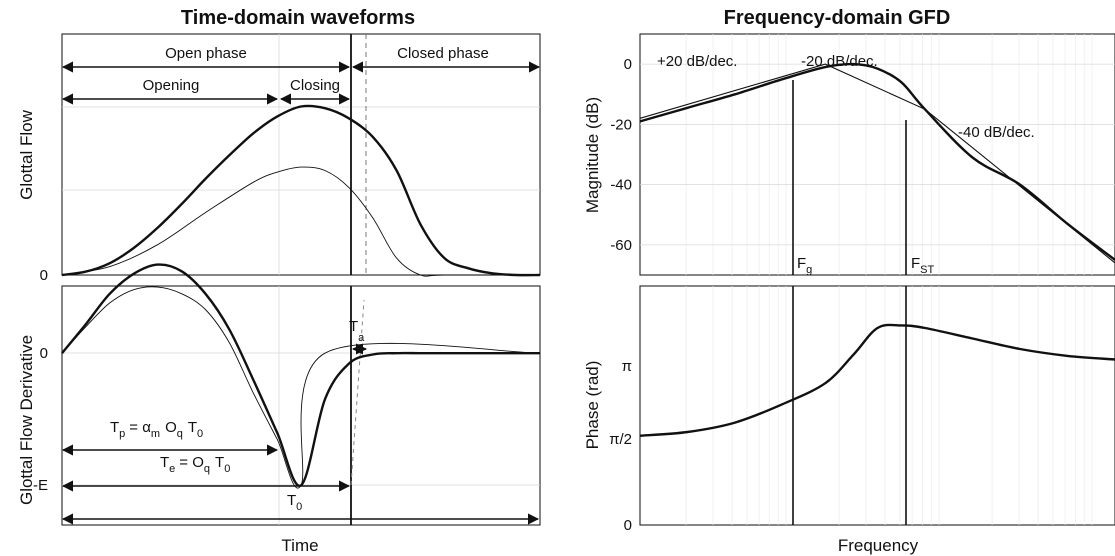 This screenshot has height=556, width=1115. I want to click on ytick-label: -60, so click(621, 245).